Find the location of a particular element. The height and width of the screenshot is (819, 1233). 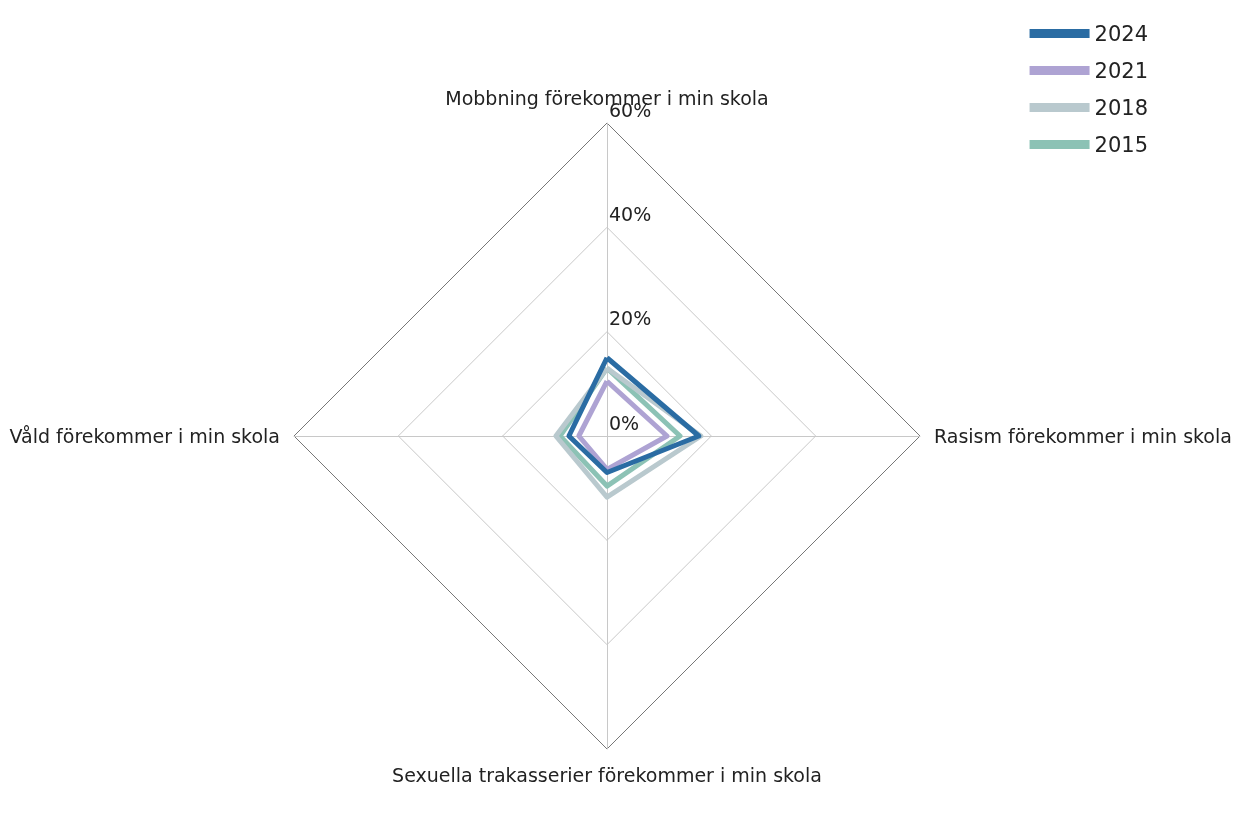

legend-label: 2015 is located at coordinates (1121, 144).